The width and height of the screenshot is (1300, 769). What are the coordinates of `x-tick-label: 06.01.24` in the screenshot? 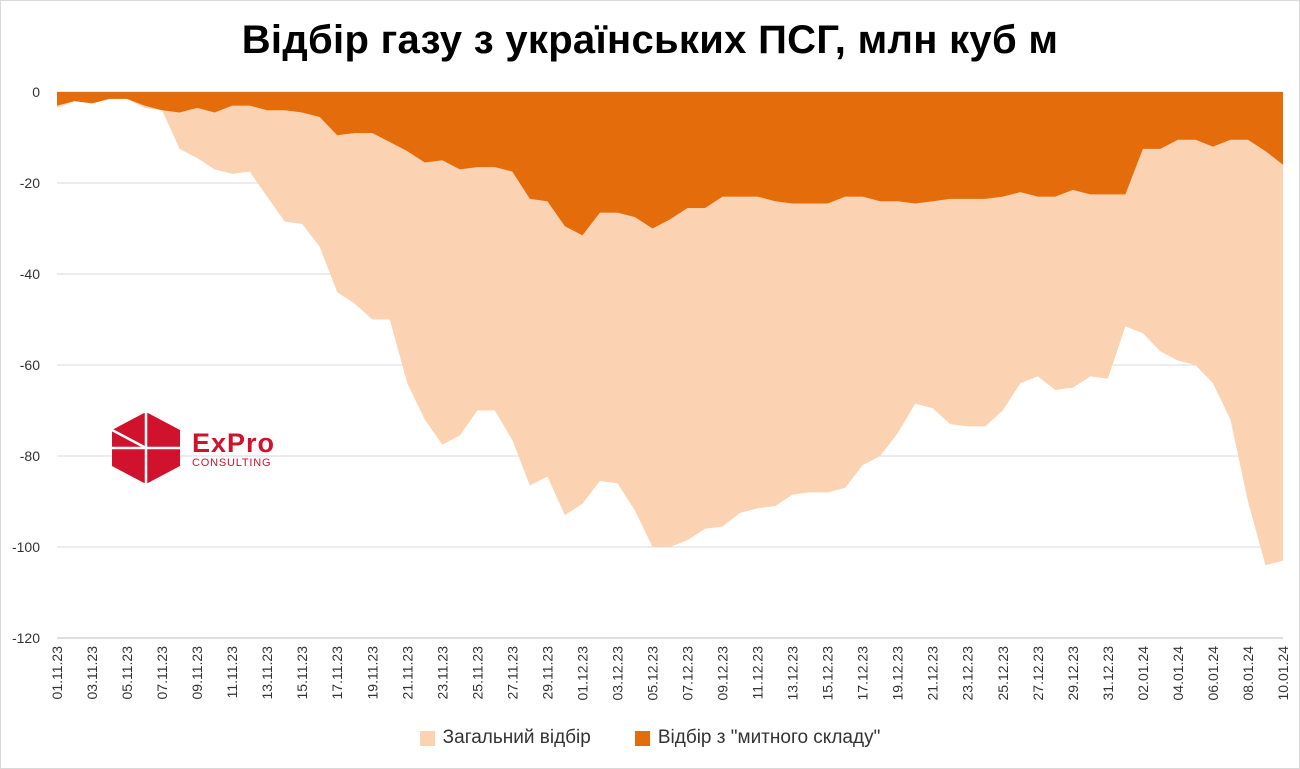 It's located at (1213, 673).